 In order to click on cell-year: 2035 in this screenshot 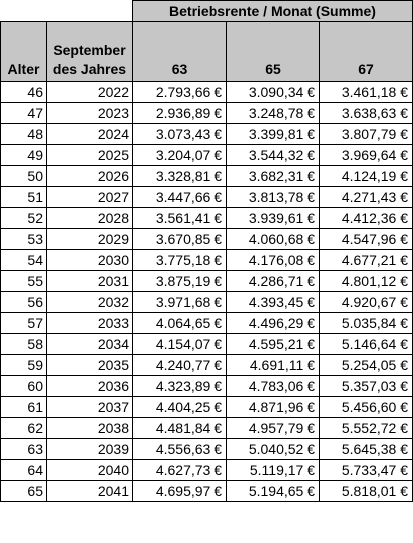, I will do `click(89, 365)`.